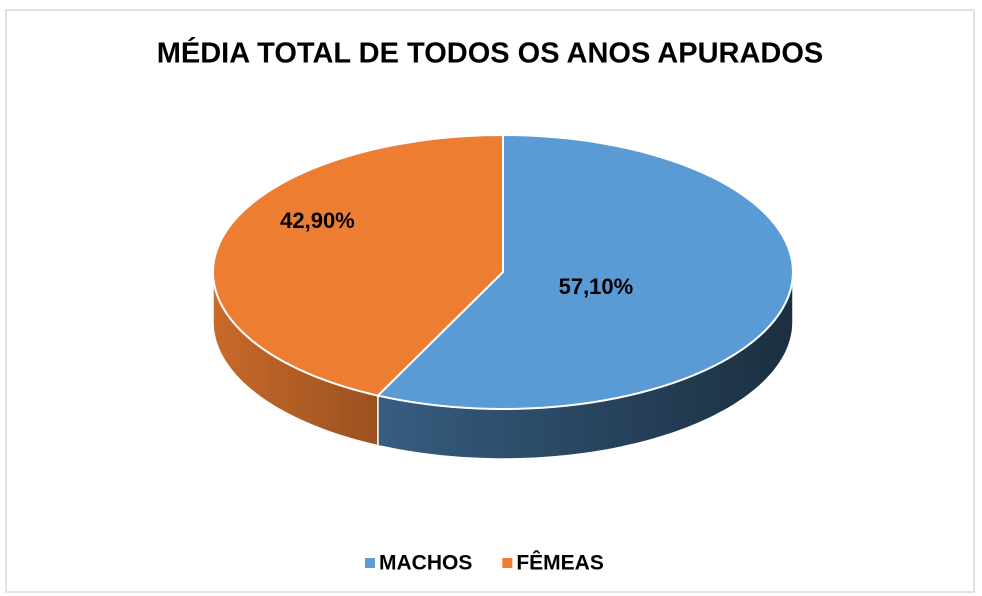 This screenshot has width=982, height=596. What do you see at coordinates (358, 265) in the screenshot?
I see `pie-slice` at bounding box center [358, 265].